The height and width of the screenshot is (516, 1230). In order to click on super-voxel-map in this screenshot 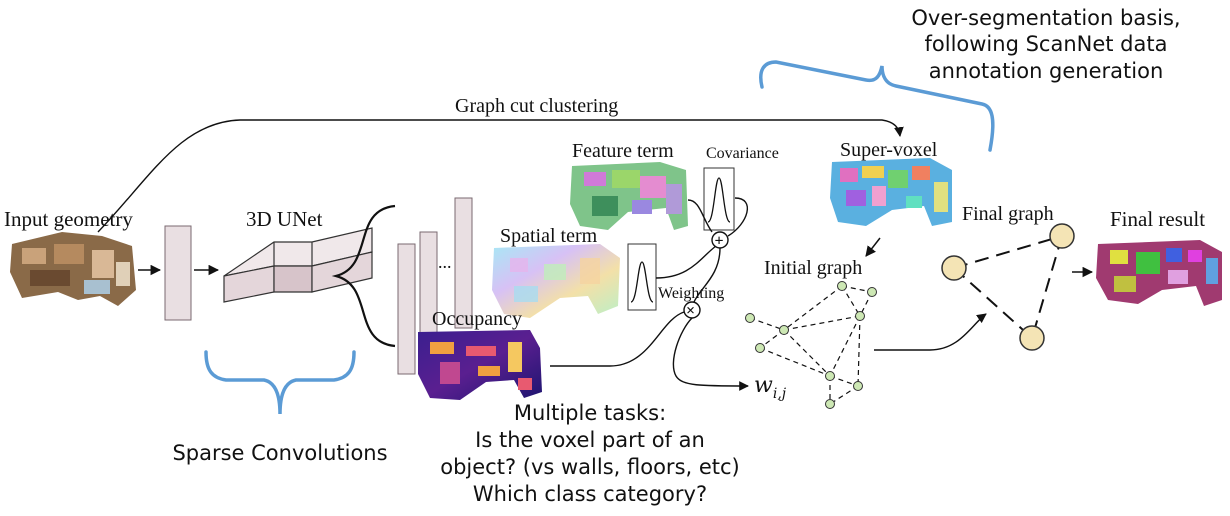, I will do `click(891, 192)`.